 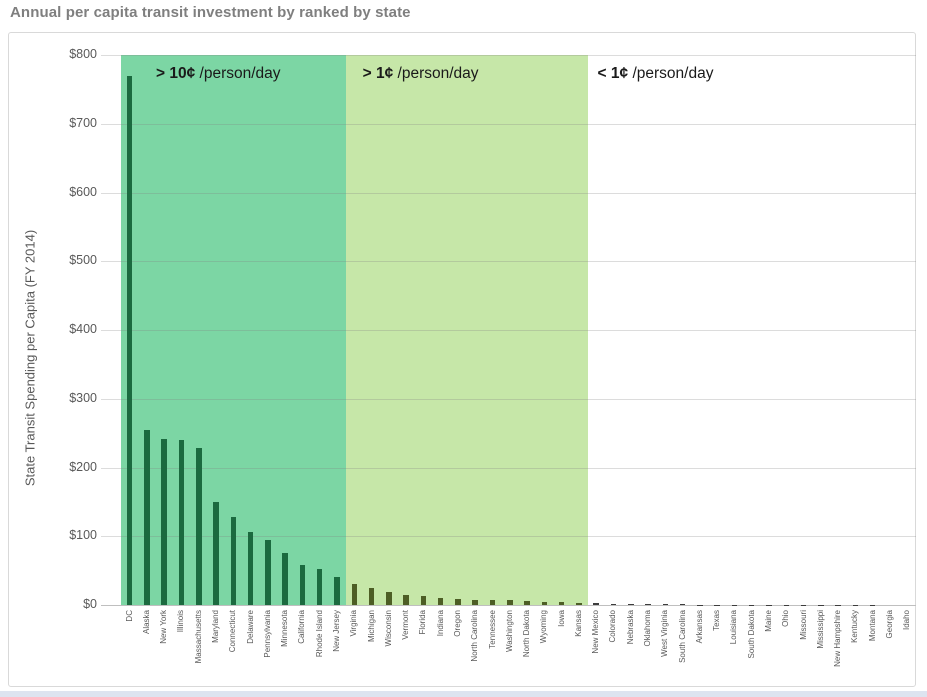 What do you see at coordinates (527, 634) in the screenshot?
I see `x-axis-label: North Dakota` at bounding box center [527, 634].